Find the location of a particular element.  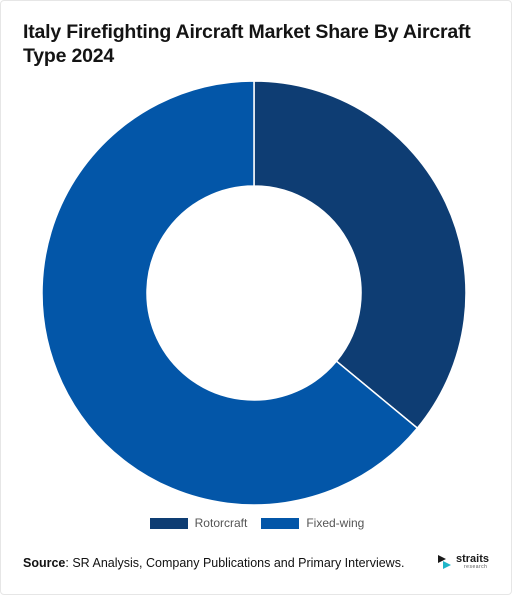

straits-research-logo: straits research is located at coordinates (463, 562).